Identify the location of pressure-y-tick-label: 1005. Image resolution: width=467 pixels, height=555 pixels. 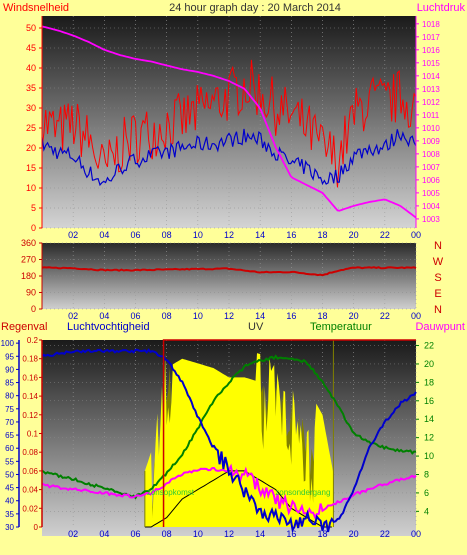
(431, 193).